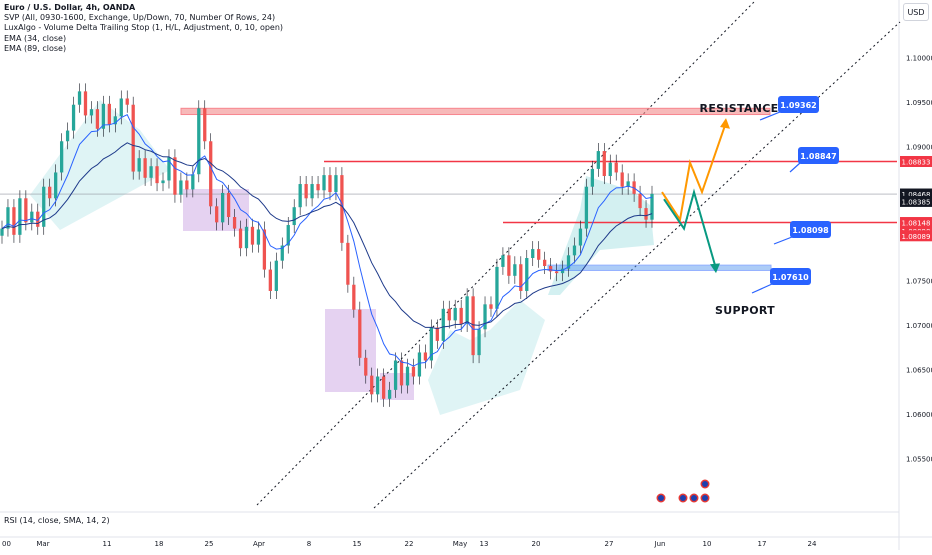 The height and width of the screenshot is (555, 932). I want to click on support-zone, so click(659, 267).